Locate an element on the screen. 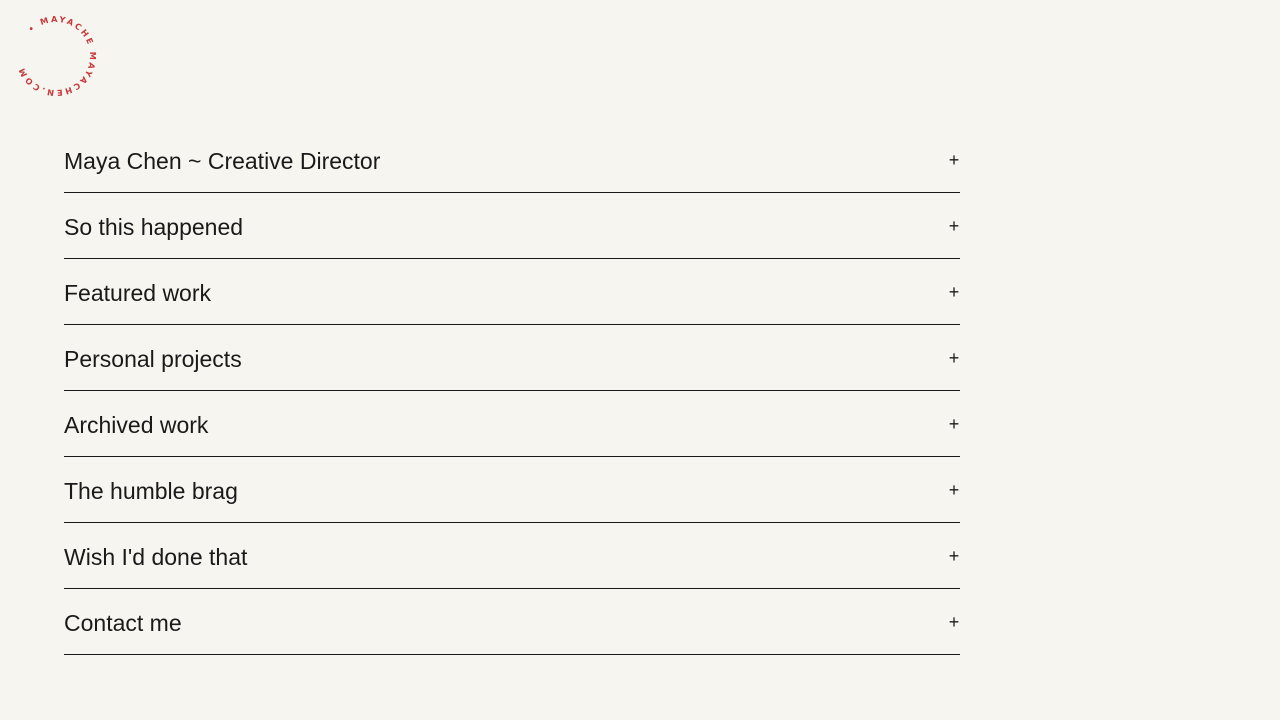  accordion-item-about: Maya Chen ~ Creative Director + is located at coordinates (512, 160).